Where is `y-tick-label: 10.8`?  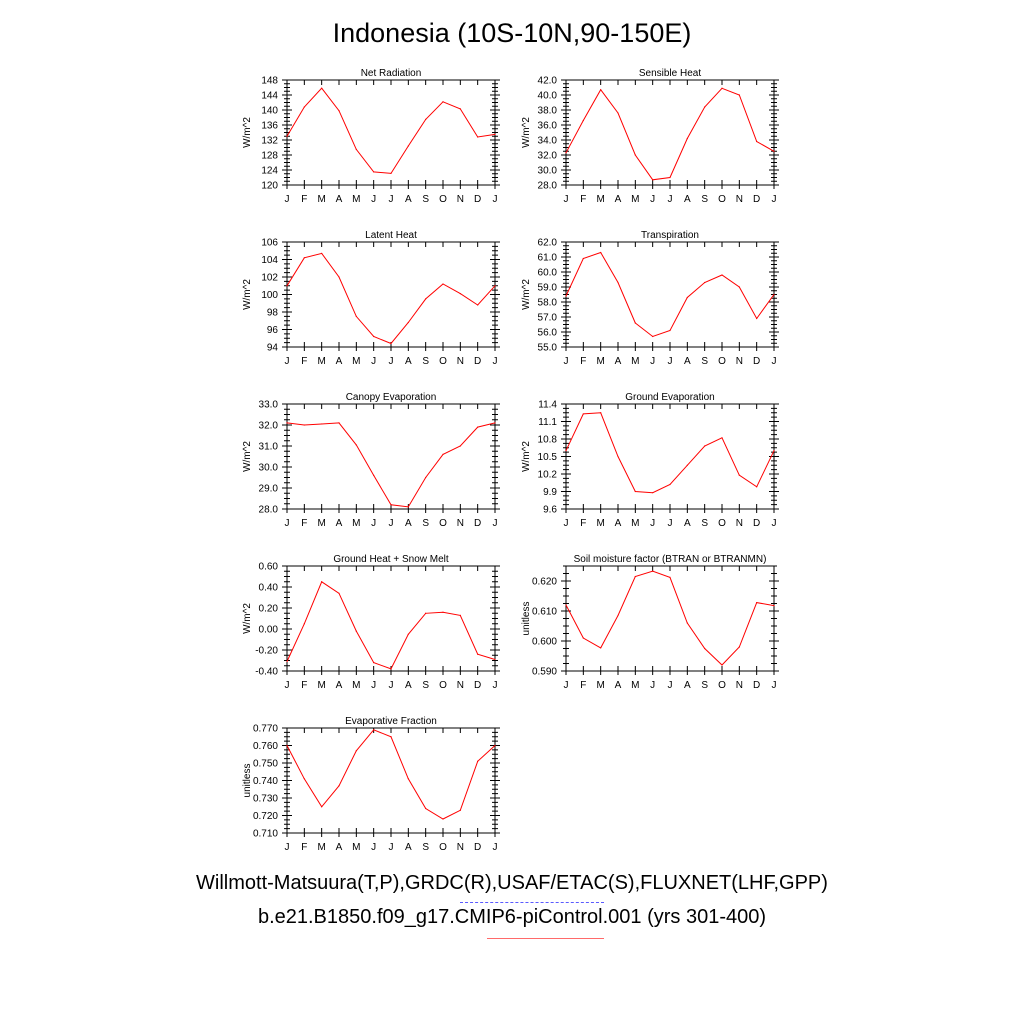 y-tick-label: 10.8 is located at coordinates (548, 440).